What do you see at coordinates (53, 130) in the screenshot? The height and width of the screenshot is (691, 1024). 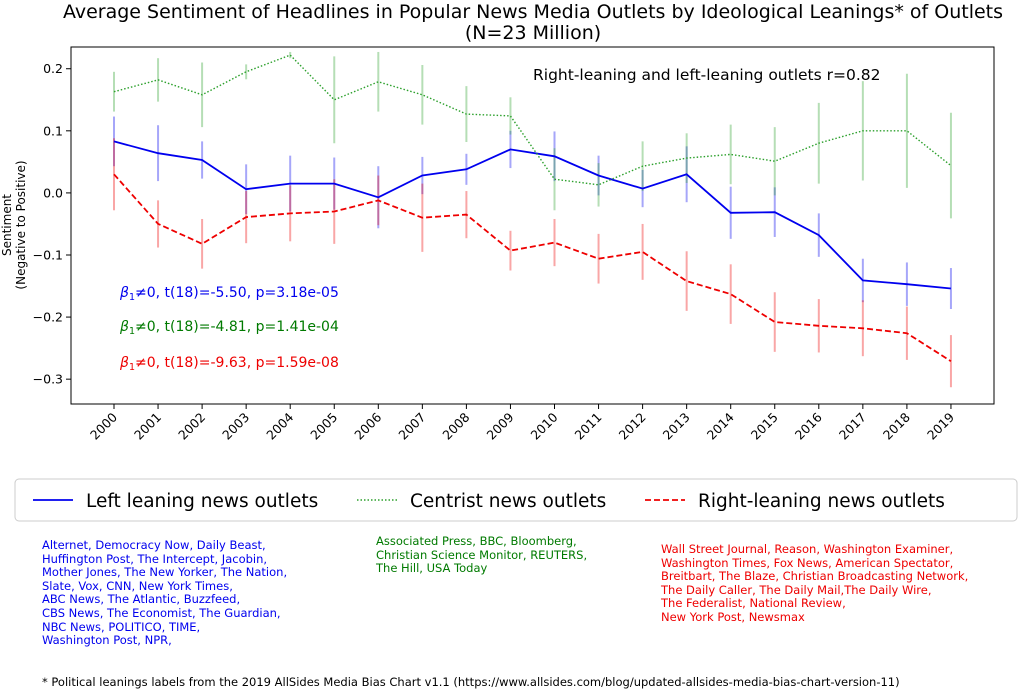 I see `y-tick-label: 0.1` at bounding box center [53, 130].